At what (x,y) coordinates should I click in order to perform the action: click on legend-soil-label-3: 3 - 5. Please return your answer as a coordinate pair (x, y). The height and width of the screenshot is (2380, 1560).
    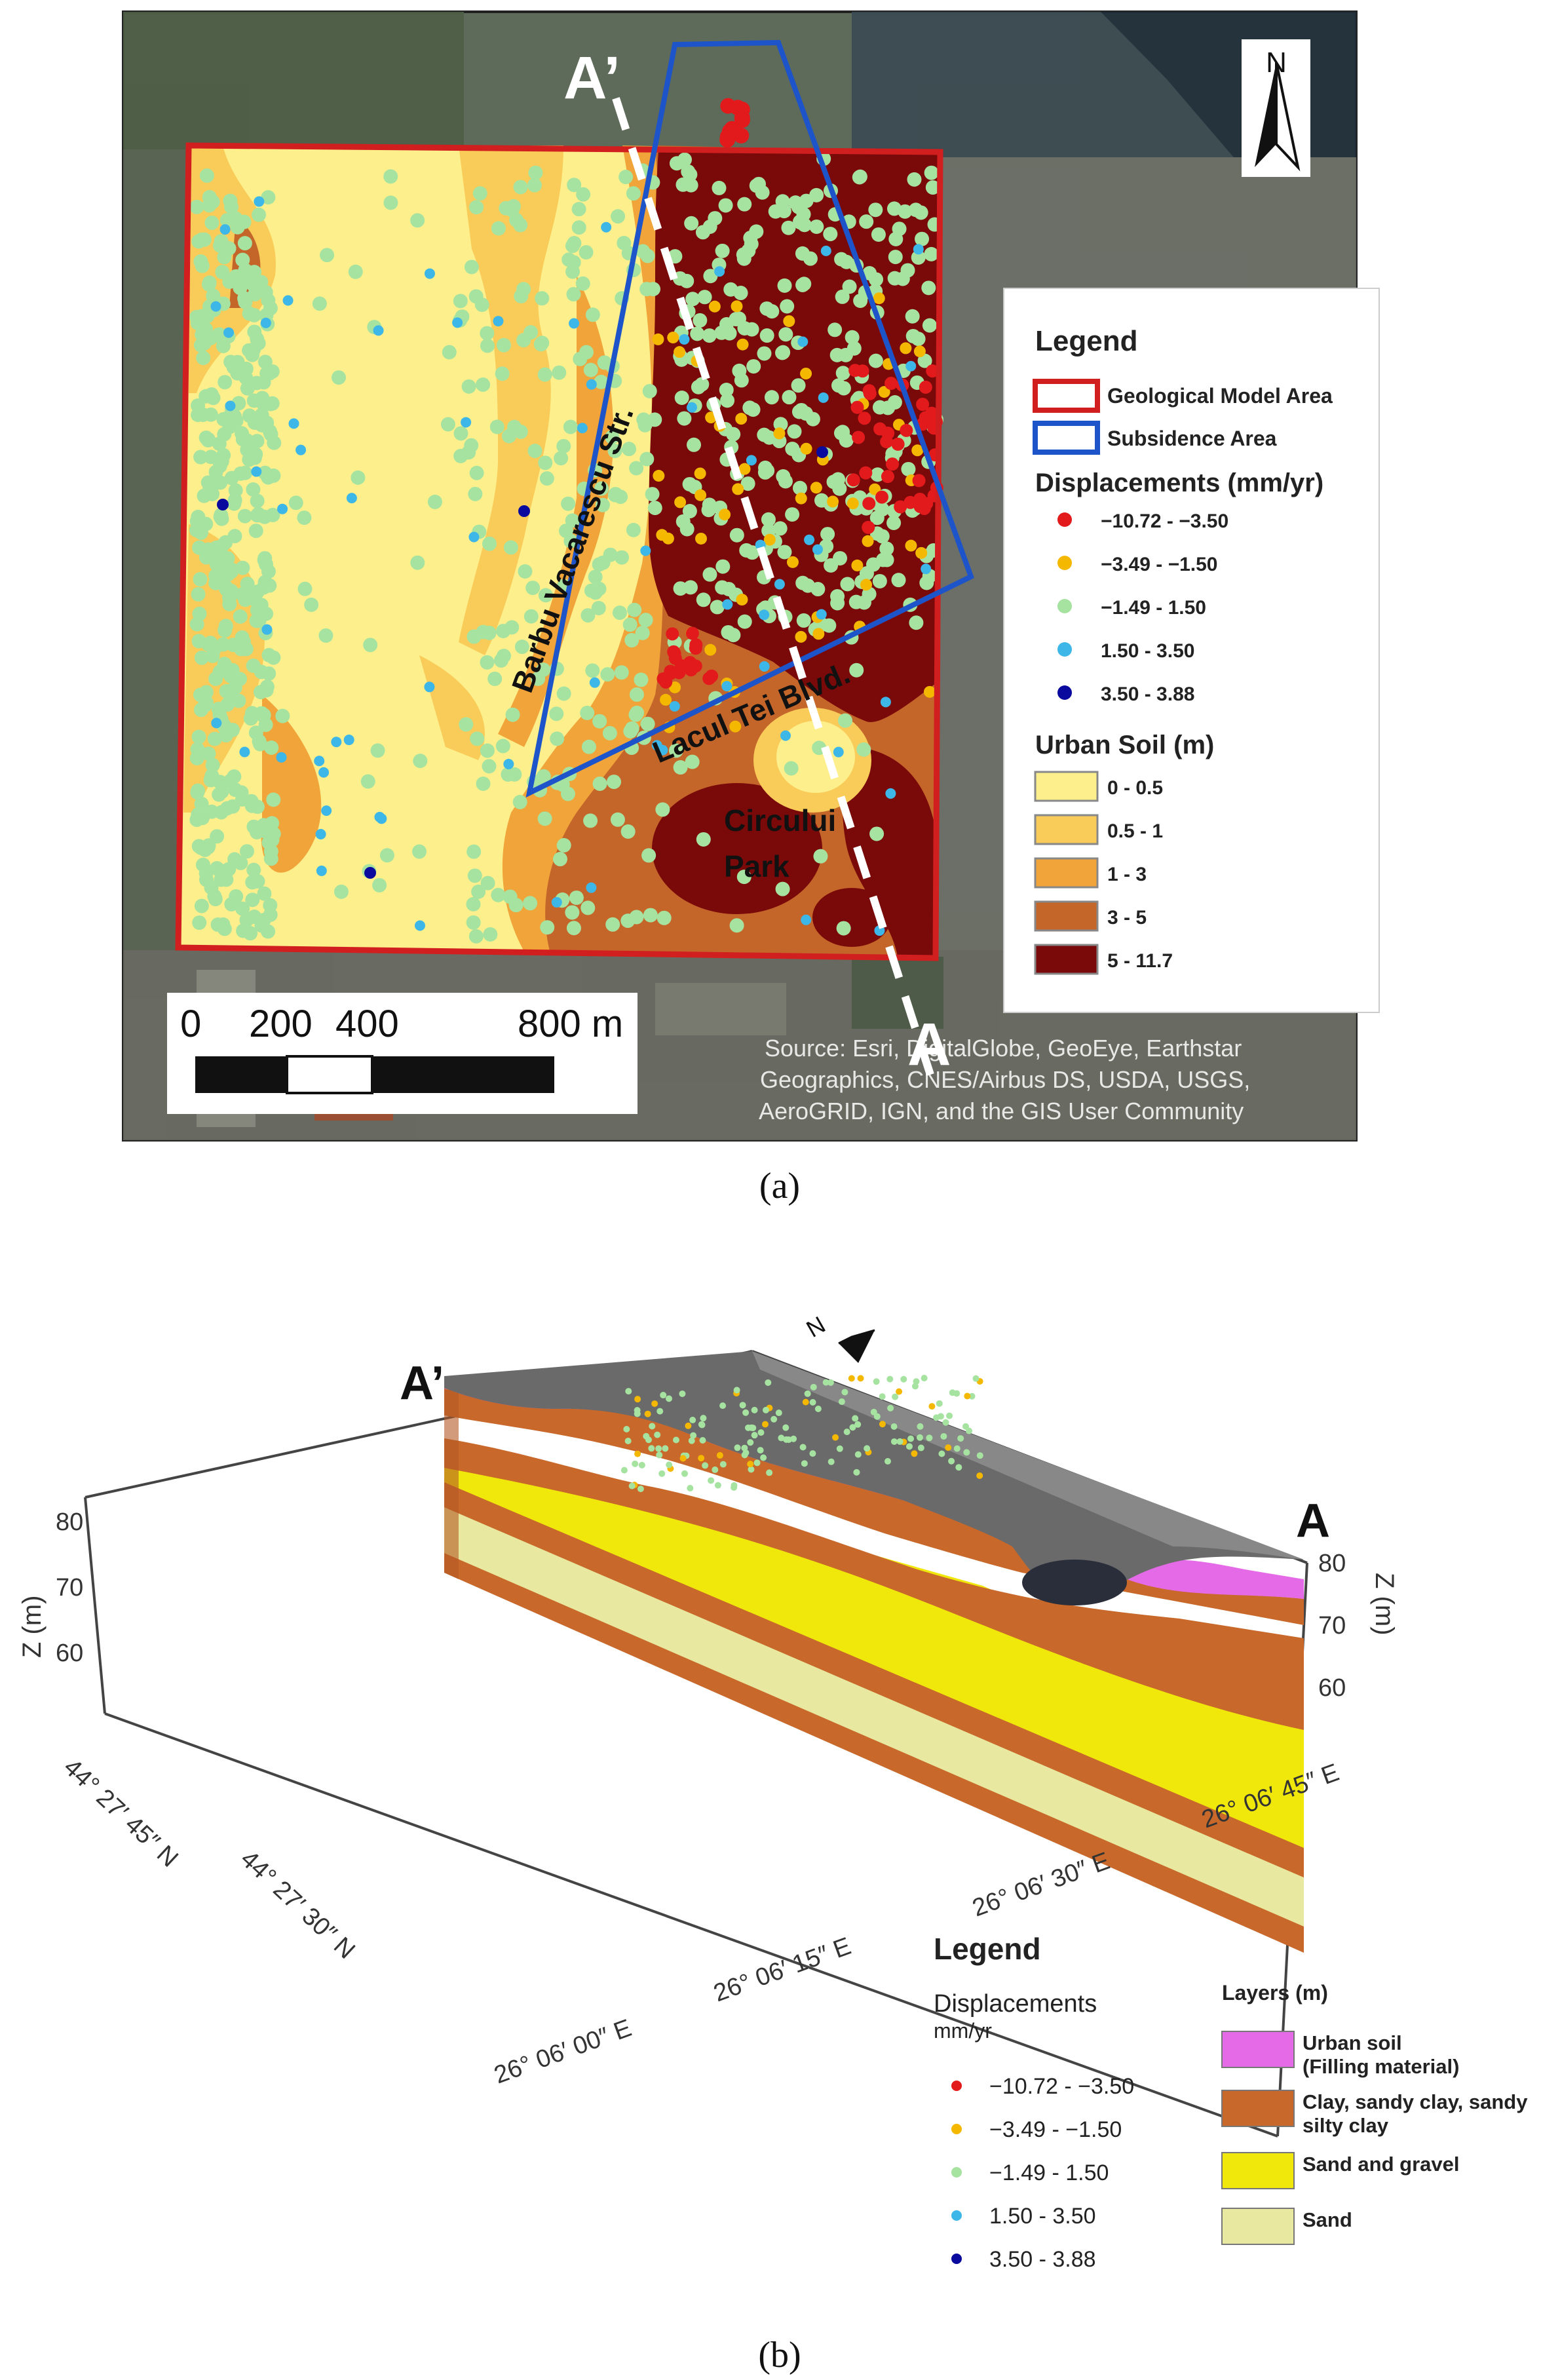
    Looking at the image, I should click on (1127, 918).